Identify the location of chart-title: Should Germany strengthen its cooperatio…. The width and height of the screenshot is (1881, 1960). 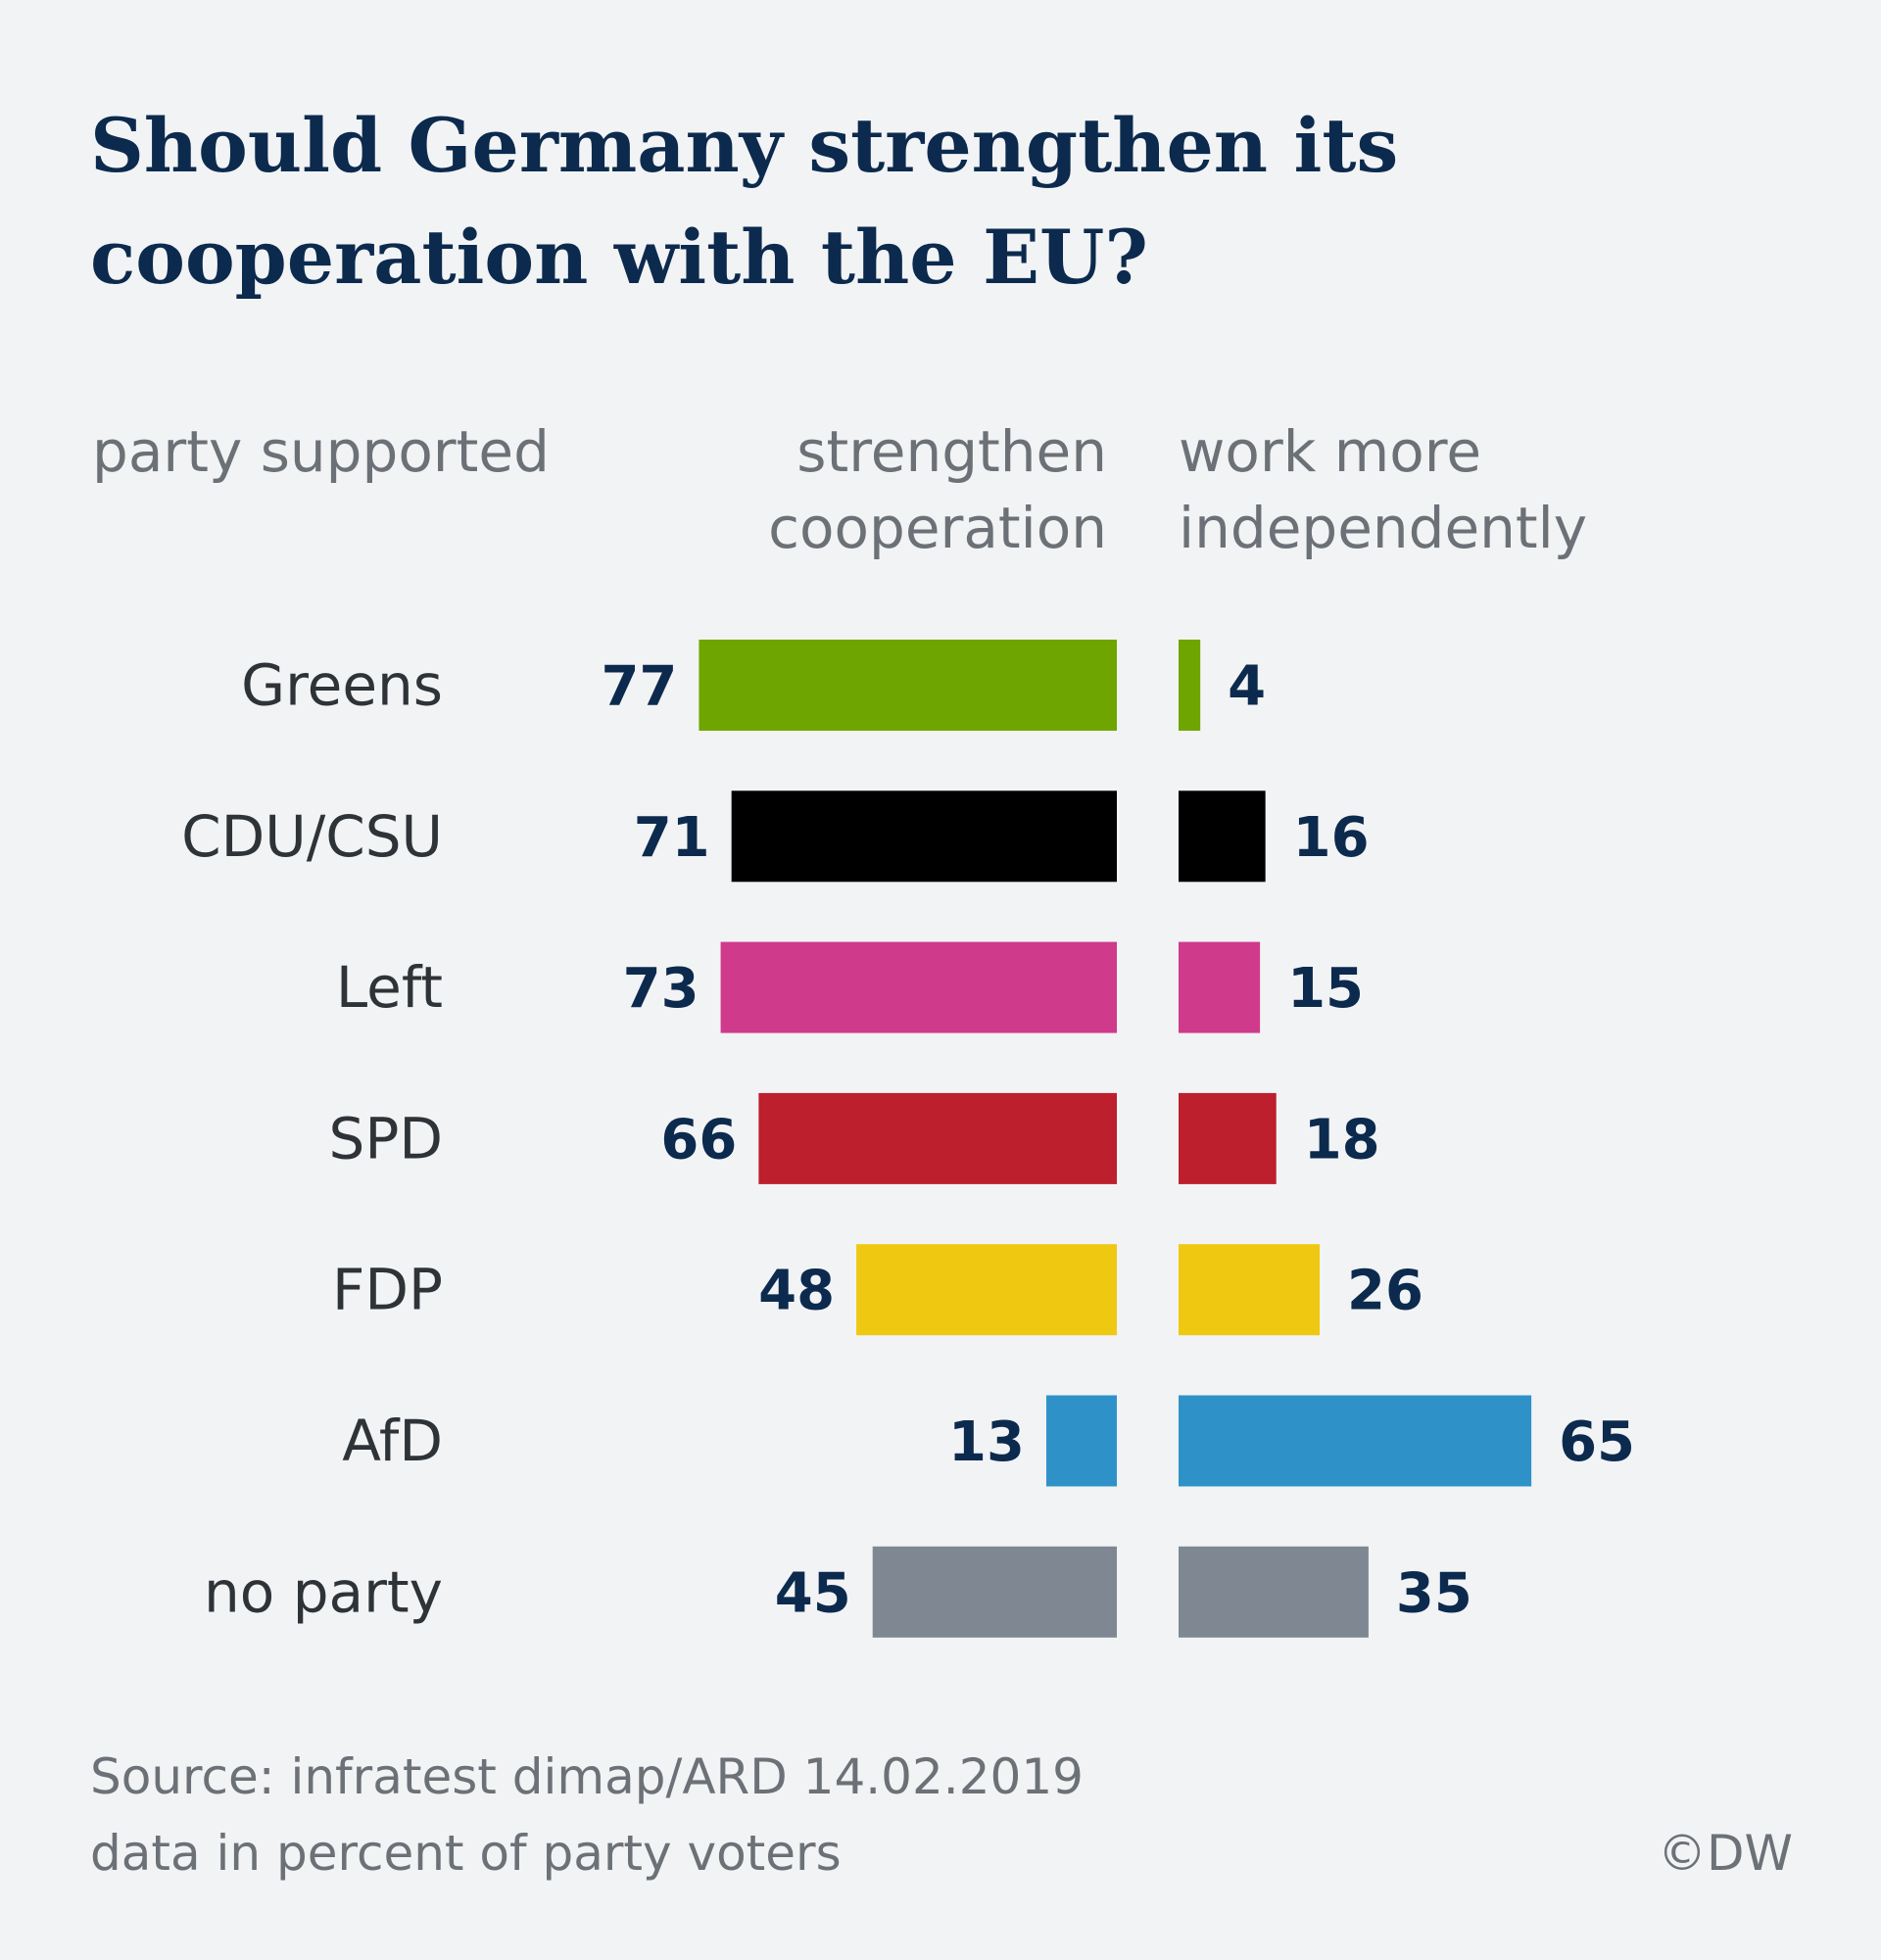
(744, 201).